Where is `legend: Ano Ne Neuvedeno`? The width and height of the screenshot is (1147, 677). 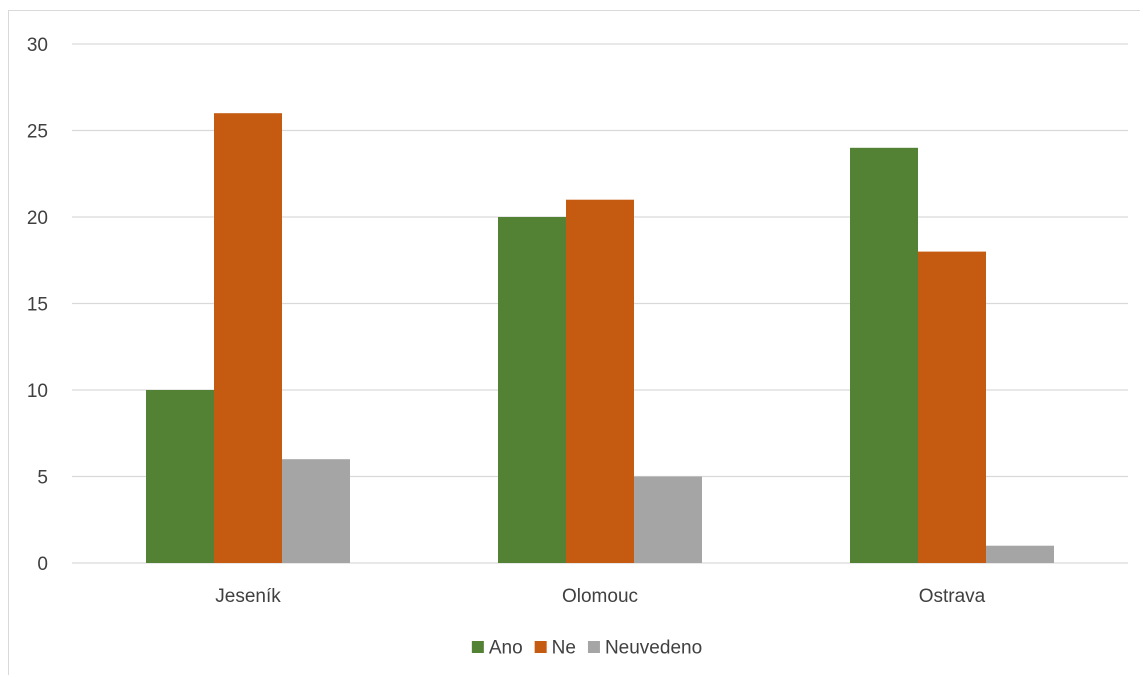
legend: Ano Ne Neuvedeno is located at coordinates (586, 648).